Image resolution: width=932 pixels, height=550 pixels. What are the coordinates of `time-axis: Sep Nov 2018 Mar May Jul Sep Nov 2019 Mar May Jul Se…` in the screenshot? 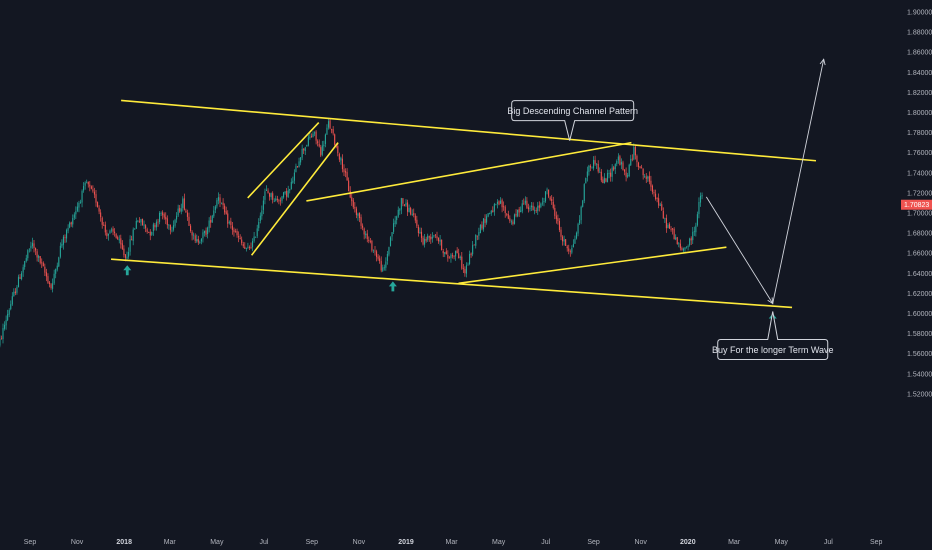 It's located at (466, 540).